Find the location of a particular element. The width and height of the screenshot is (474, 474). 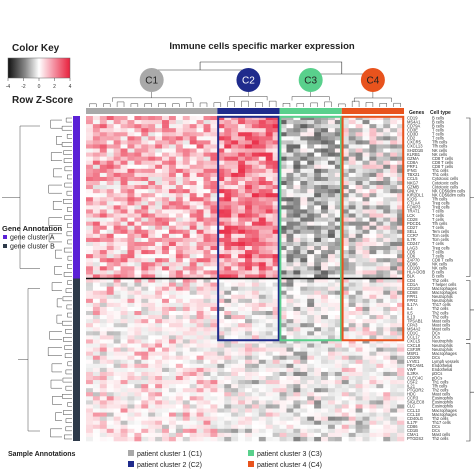

sample-c1-swatch is located at coordinates (131, 453).